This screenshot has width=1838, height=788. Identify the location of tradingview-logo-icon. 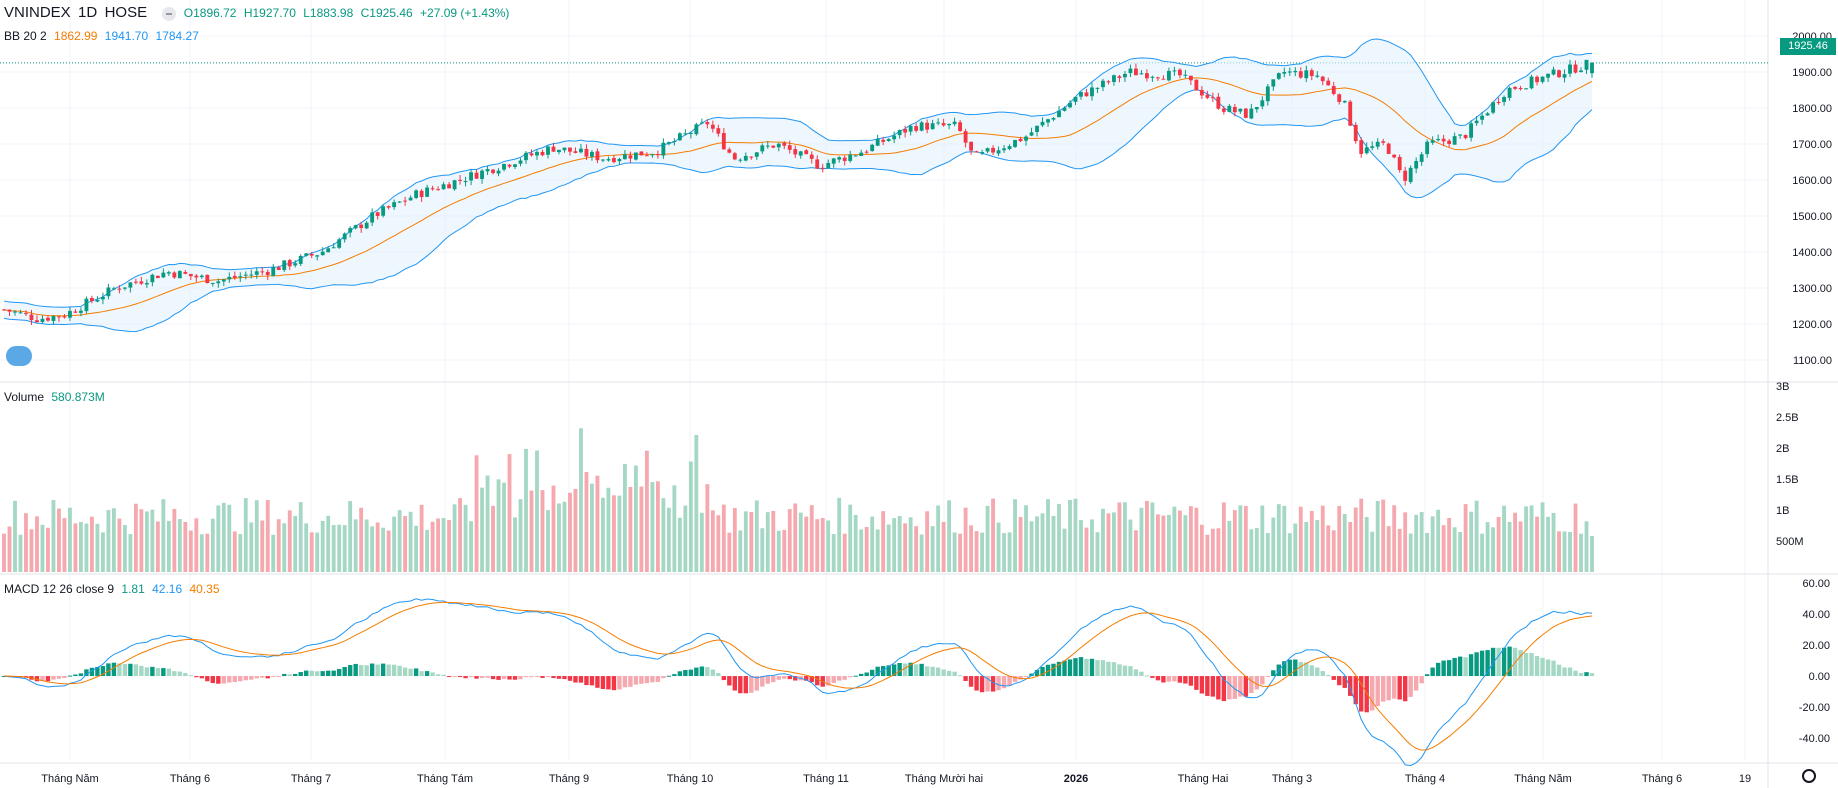
(19, 356).